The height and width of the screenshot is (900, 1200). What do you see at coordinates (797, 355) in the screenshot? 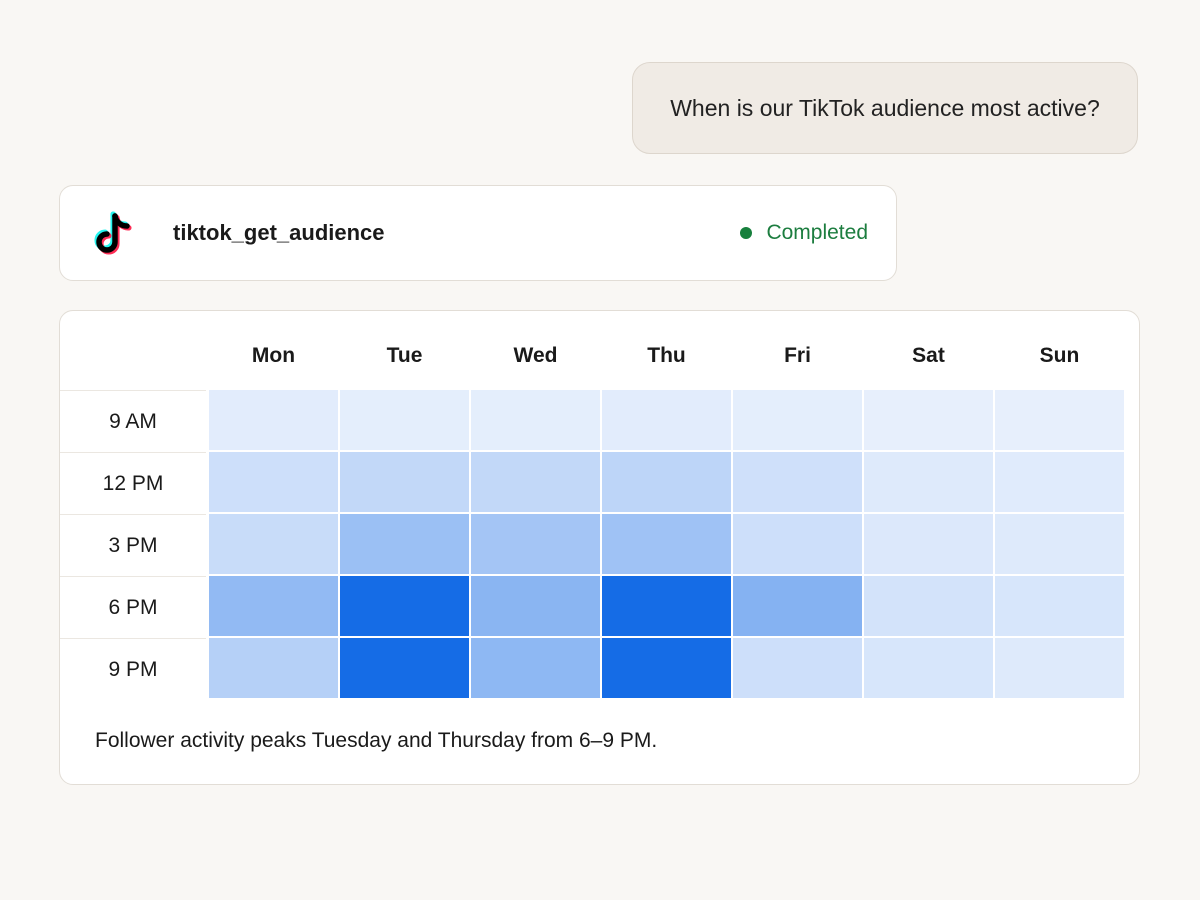
I see `day-header-fri: Fri` at bounding box center [797, 355].